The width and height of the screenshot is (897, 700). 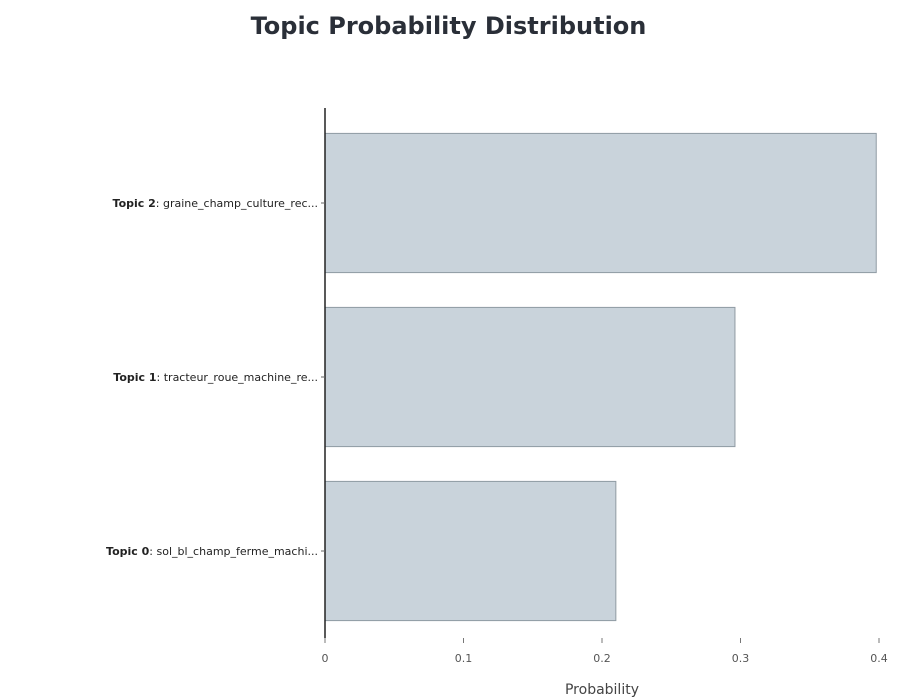 I want to click on x-tick-label: 0.3, so click(x=741, y=658).